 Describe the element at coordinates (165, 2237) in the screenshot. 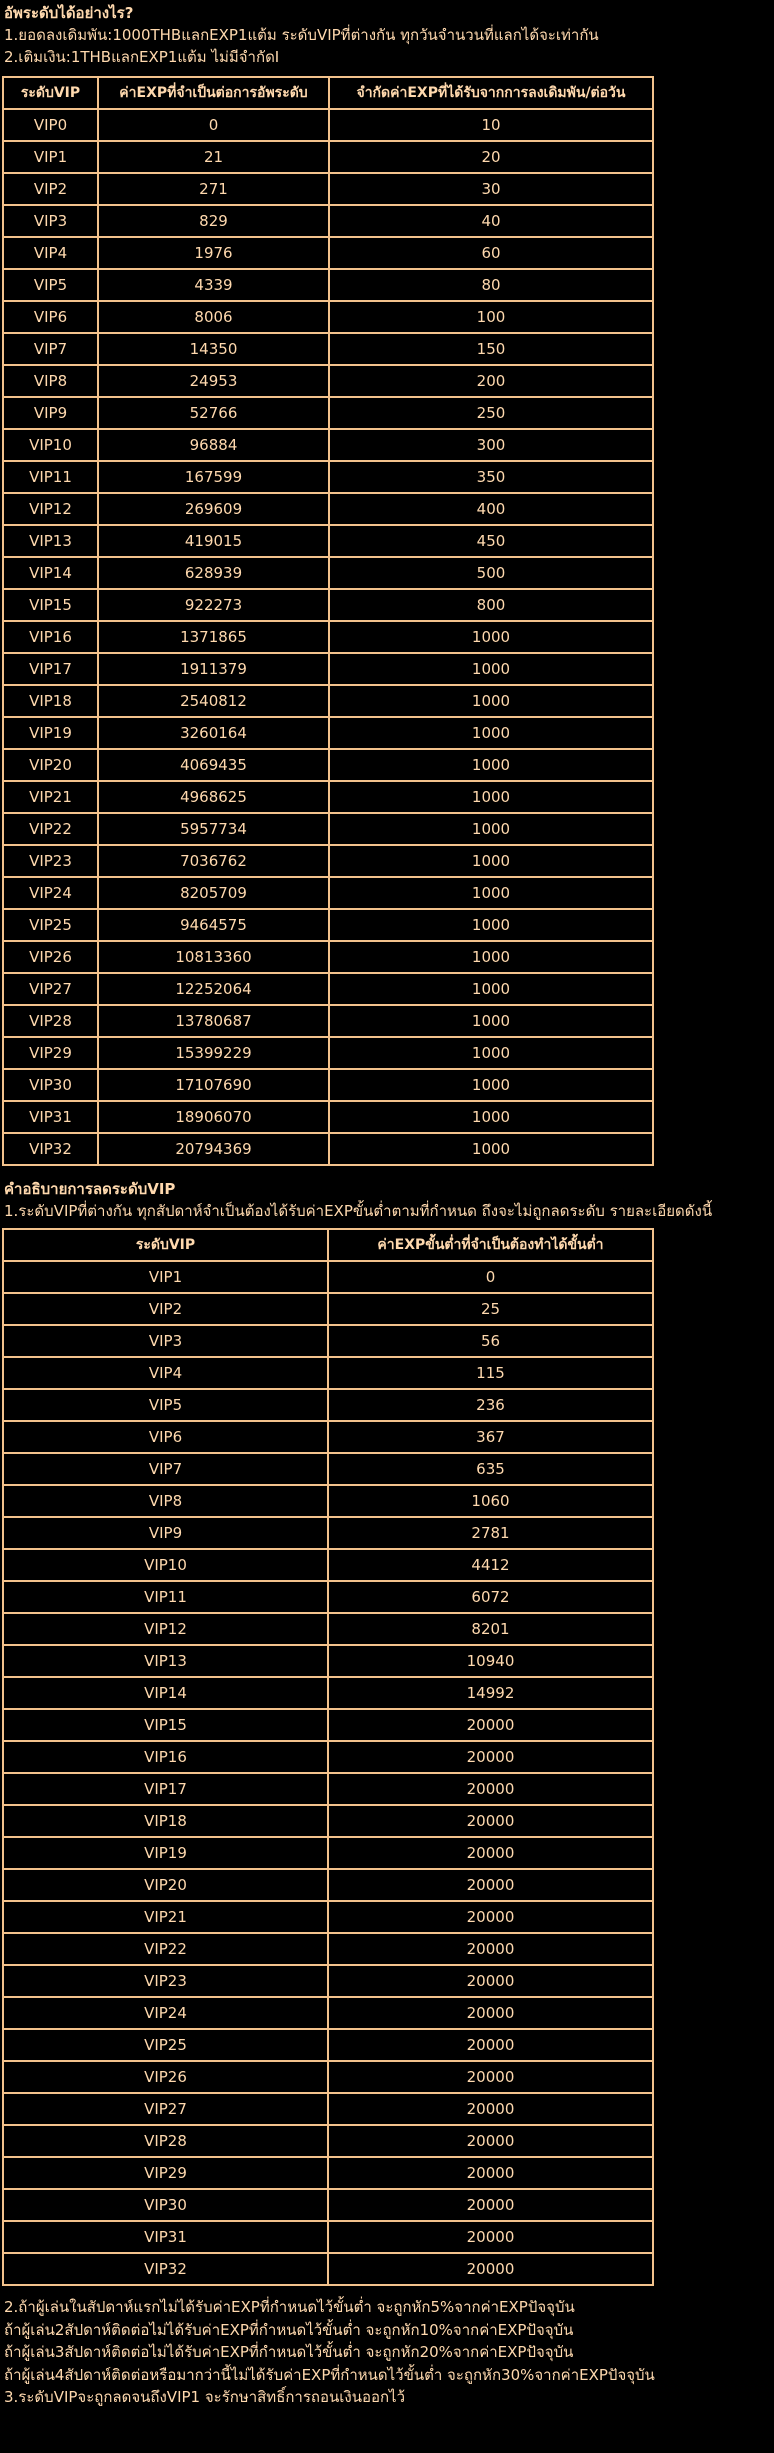

I see `table-cell: VIP31` at that location.